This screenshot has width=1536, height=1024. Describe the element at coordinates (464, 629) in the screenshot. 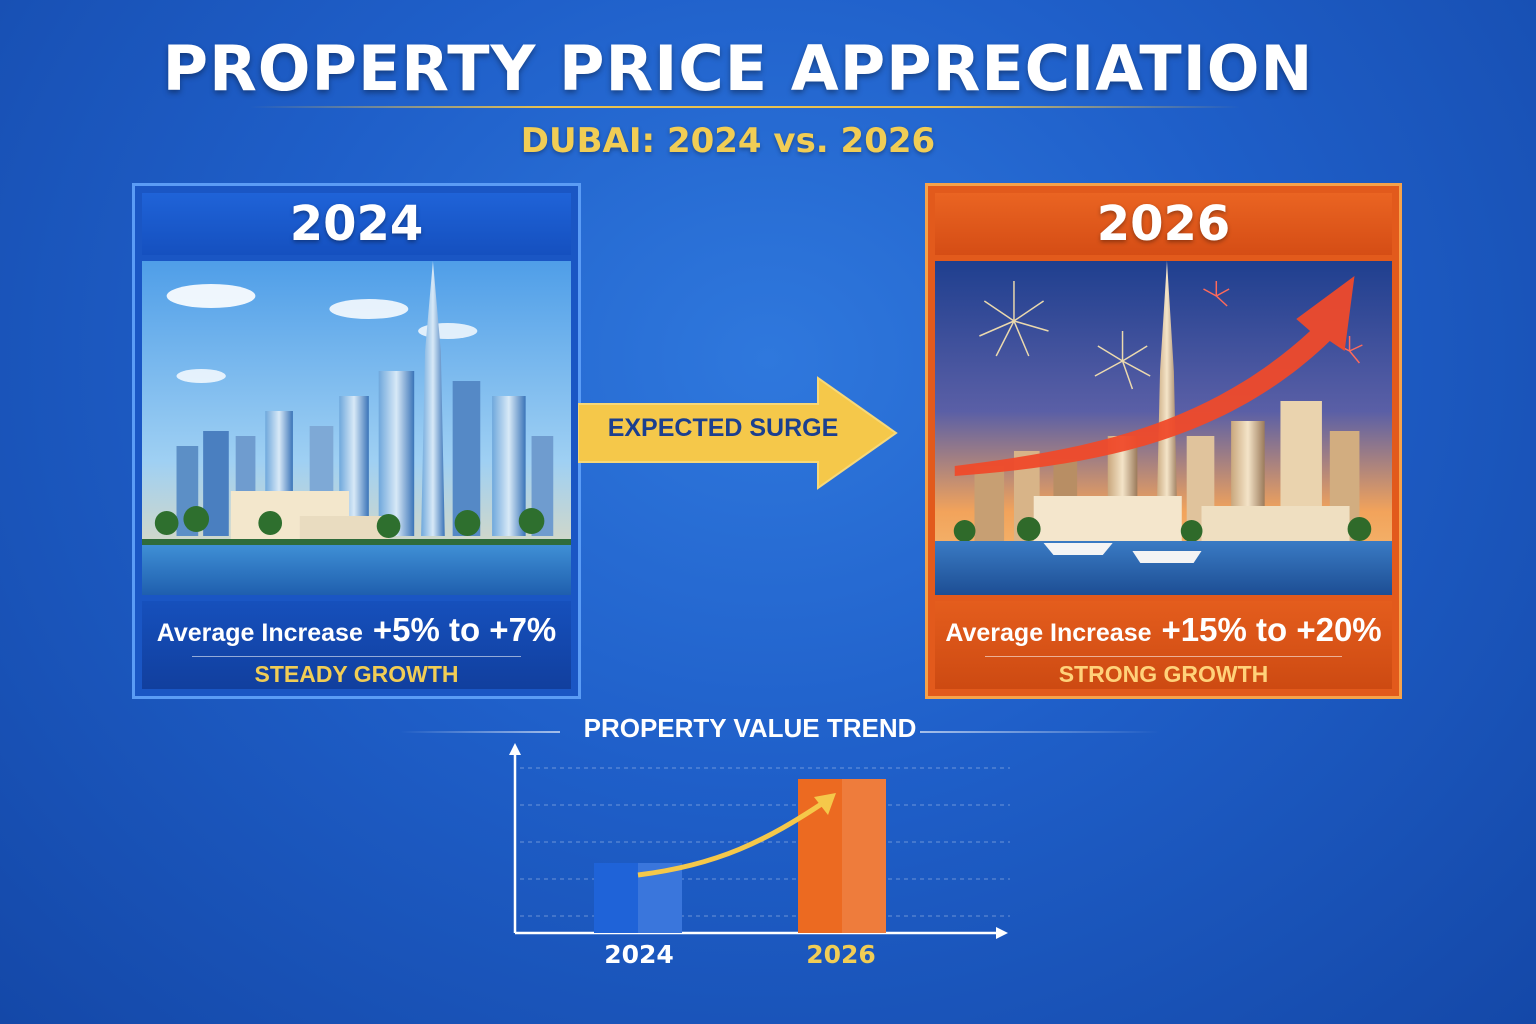

I see `card-2024-increase-range: +5% to +7%` at that location.